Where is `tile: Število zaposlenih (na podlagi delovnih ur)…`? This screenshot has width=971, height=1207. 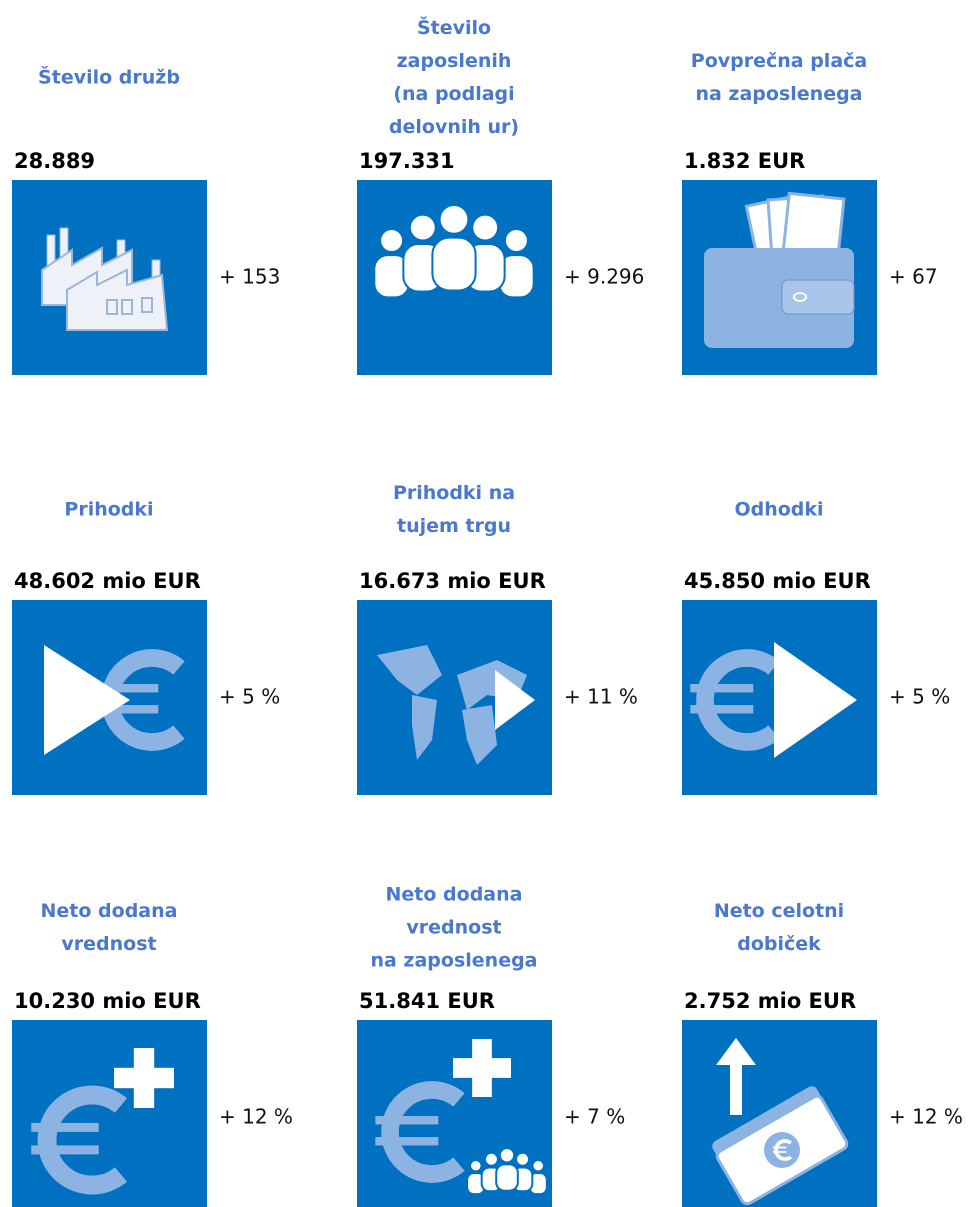 tile: Število zaposlenih (na podlagi delovnih ur)… is located at coordinates (500, 195).